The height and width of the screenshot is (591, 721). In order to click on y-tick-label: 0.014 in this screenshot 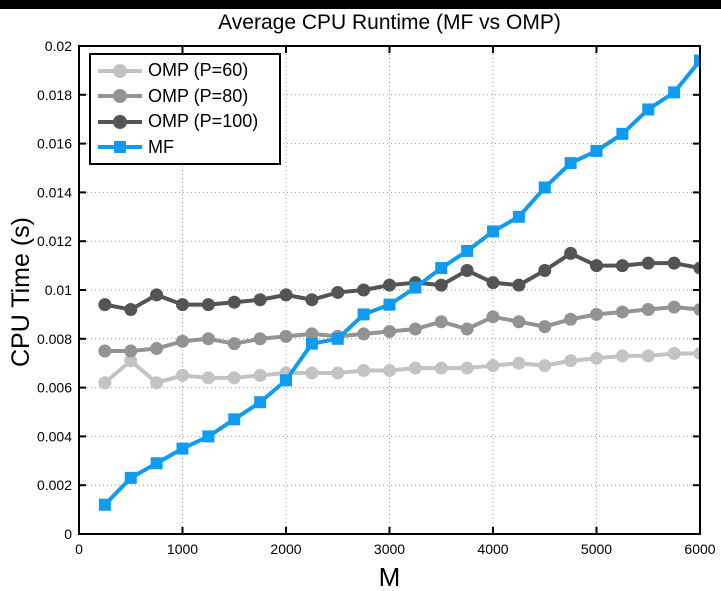, I will do `click(54, 192)`.